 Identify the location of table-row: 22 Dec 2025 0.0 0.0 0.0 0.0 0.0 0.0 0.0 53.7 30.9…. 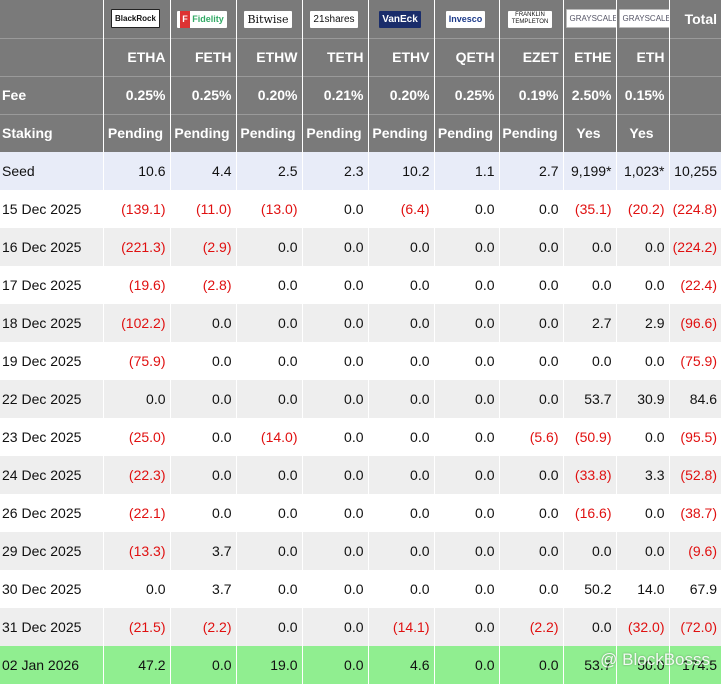
(361, 399).